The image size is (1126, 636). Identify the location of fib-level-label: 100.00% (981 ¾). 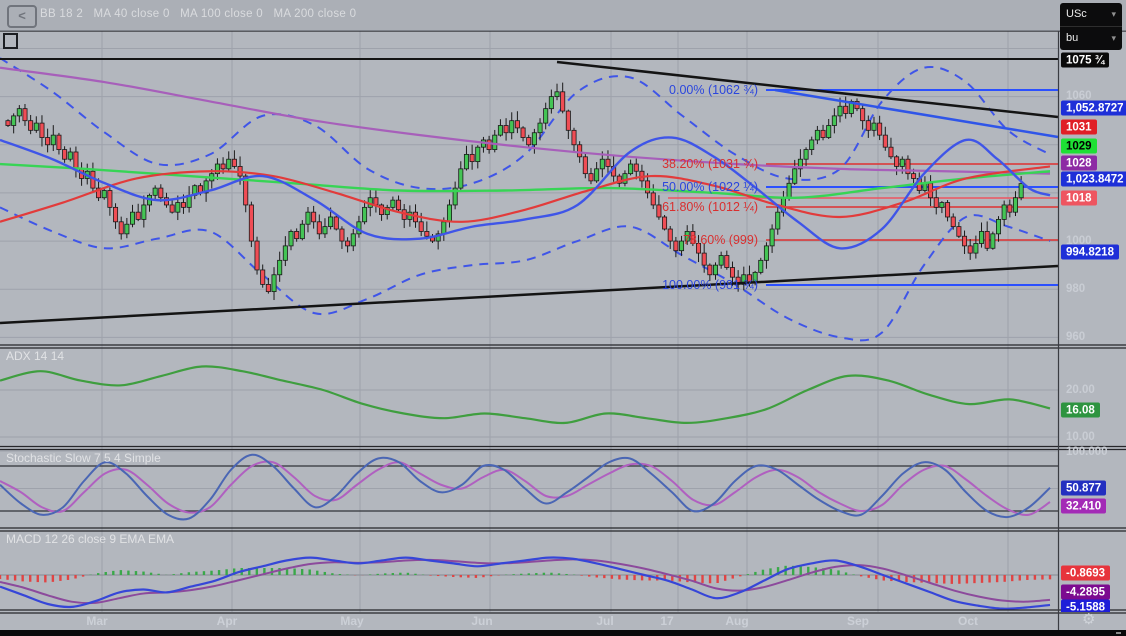
(710, 285).